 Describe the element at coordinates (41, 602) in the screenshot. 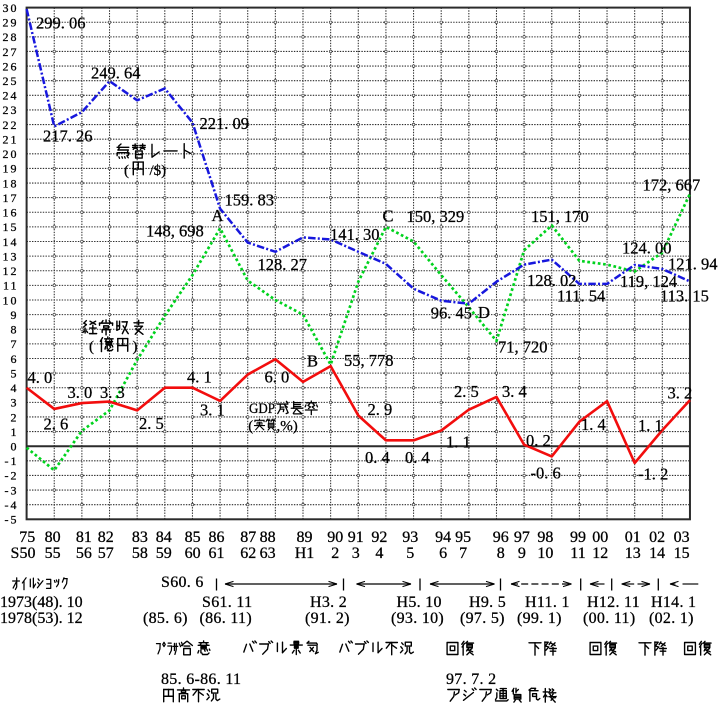

I see `svg-text: 1973(48). 10` at that location.